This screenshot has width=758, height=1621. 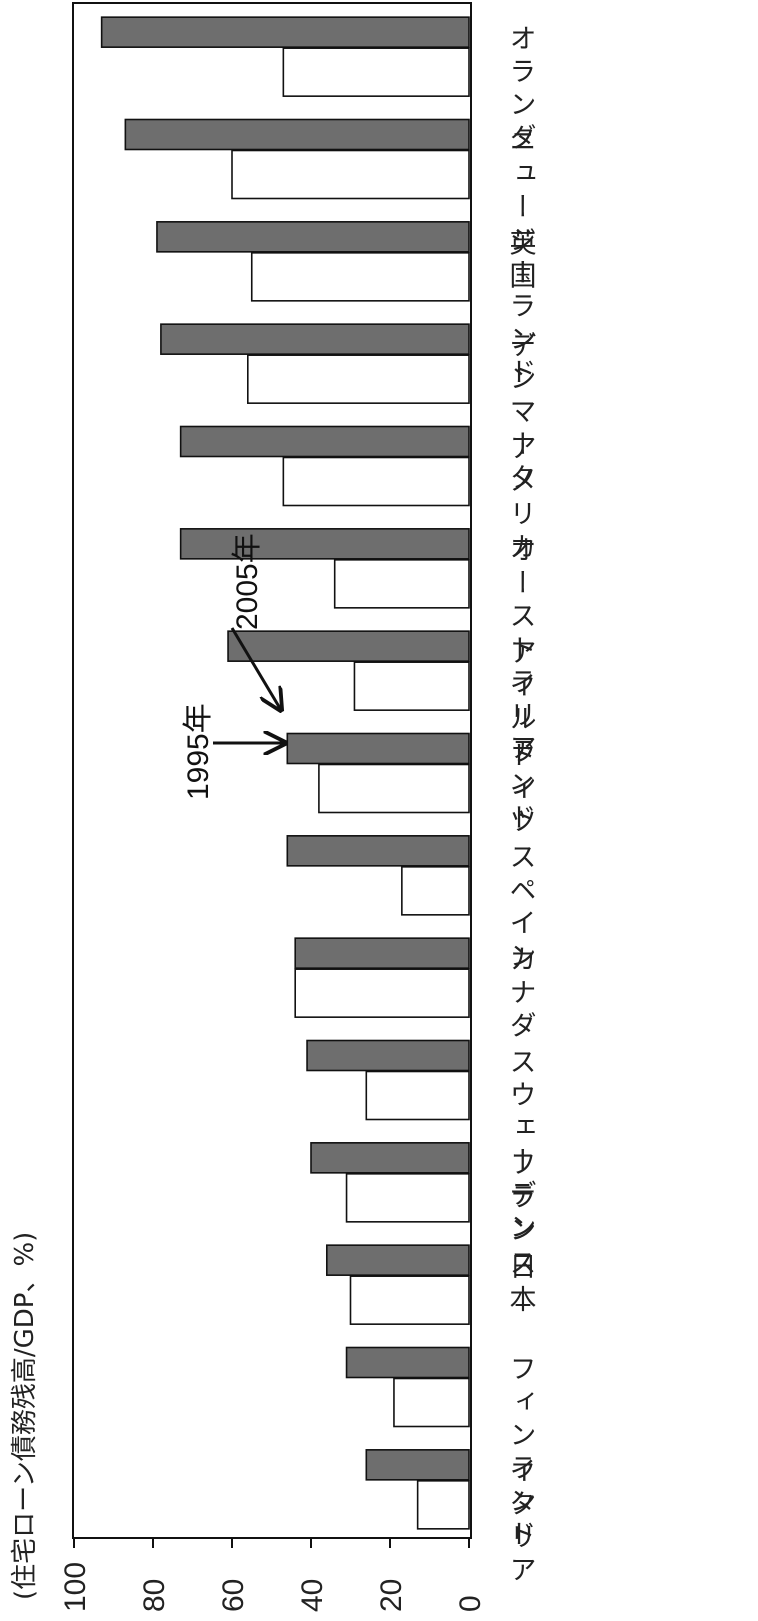 What do you see at coordinates (391, 1595) in the screenshot?
I see `tick-label: 20` at bounding box center [391, 1595].